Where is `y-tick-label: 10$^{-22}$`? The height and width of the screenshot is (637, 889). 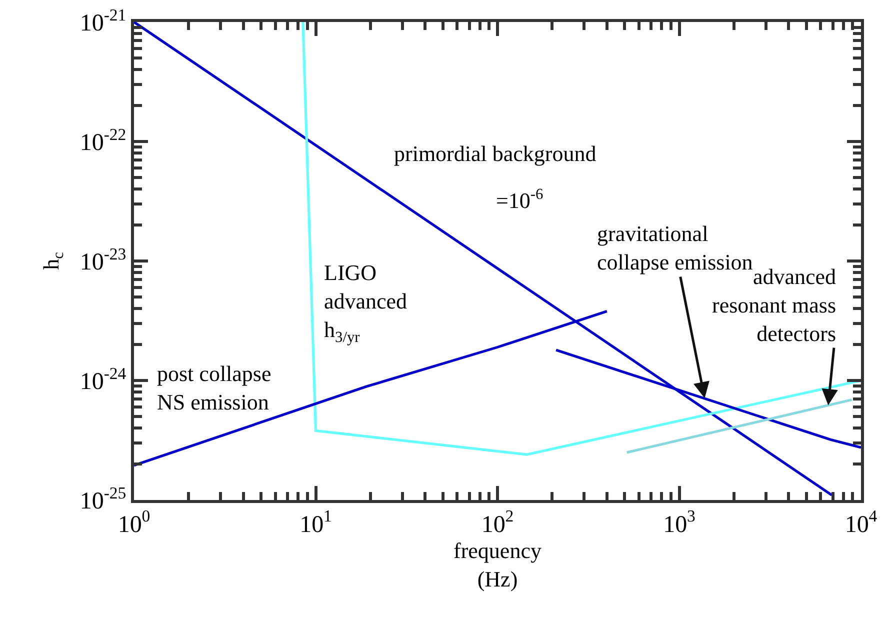
y-tick-label: 10$^{-22}$ is located at coordinates (103, 140).